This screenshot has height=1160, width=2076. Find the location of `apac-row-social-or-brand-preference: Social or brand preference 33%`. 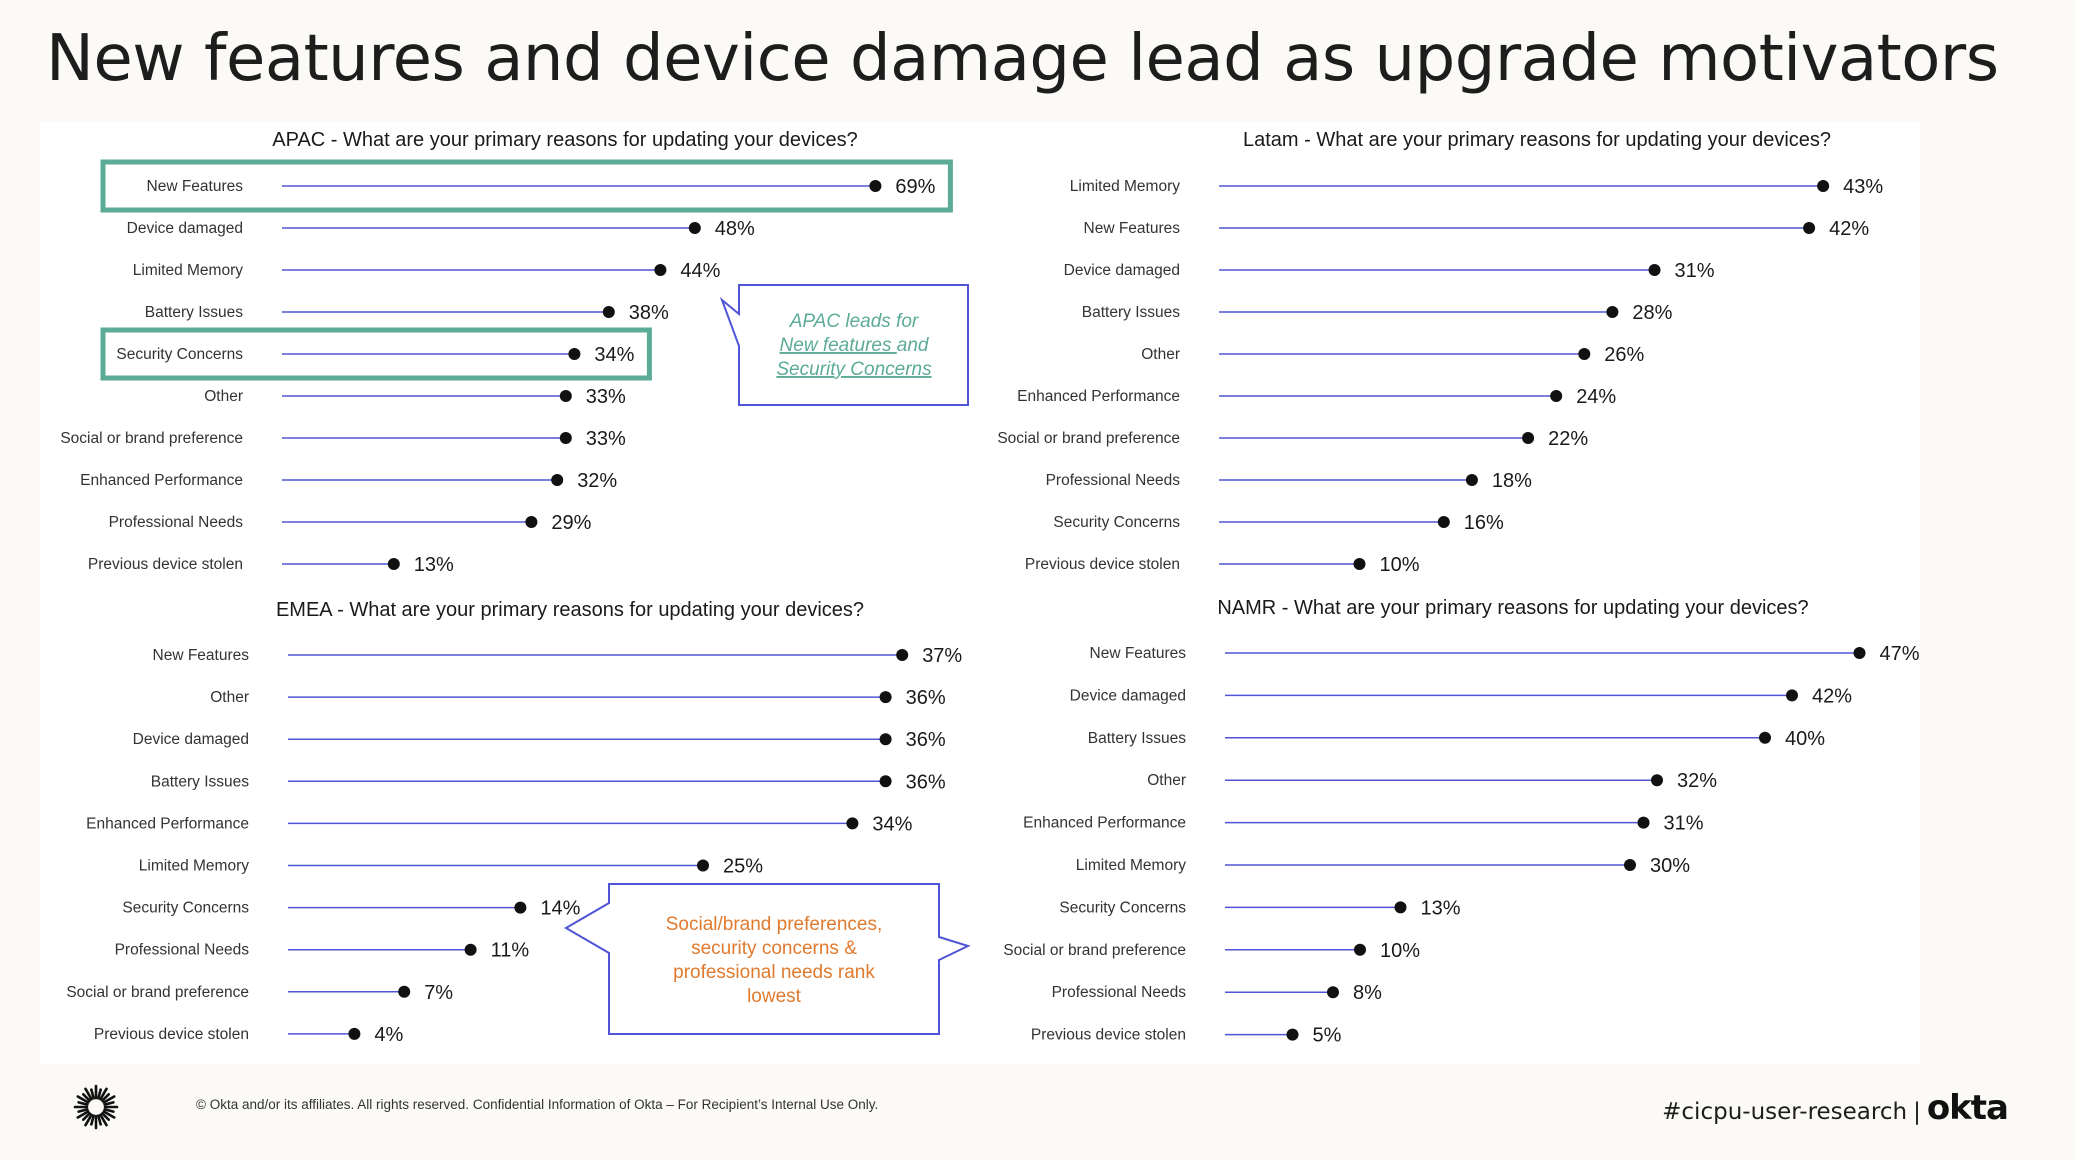

apac-row-social-or-brand-preference: Social or brand preference 33% is located at coordinates (343, 439).